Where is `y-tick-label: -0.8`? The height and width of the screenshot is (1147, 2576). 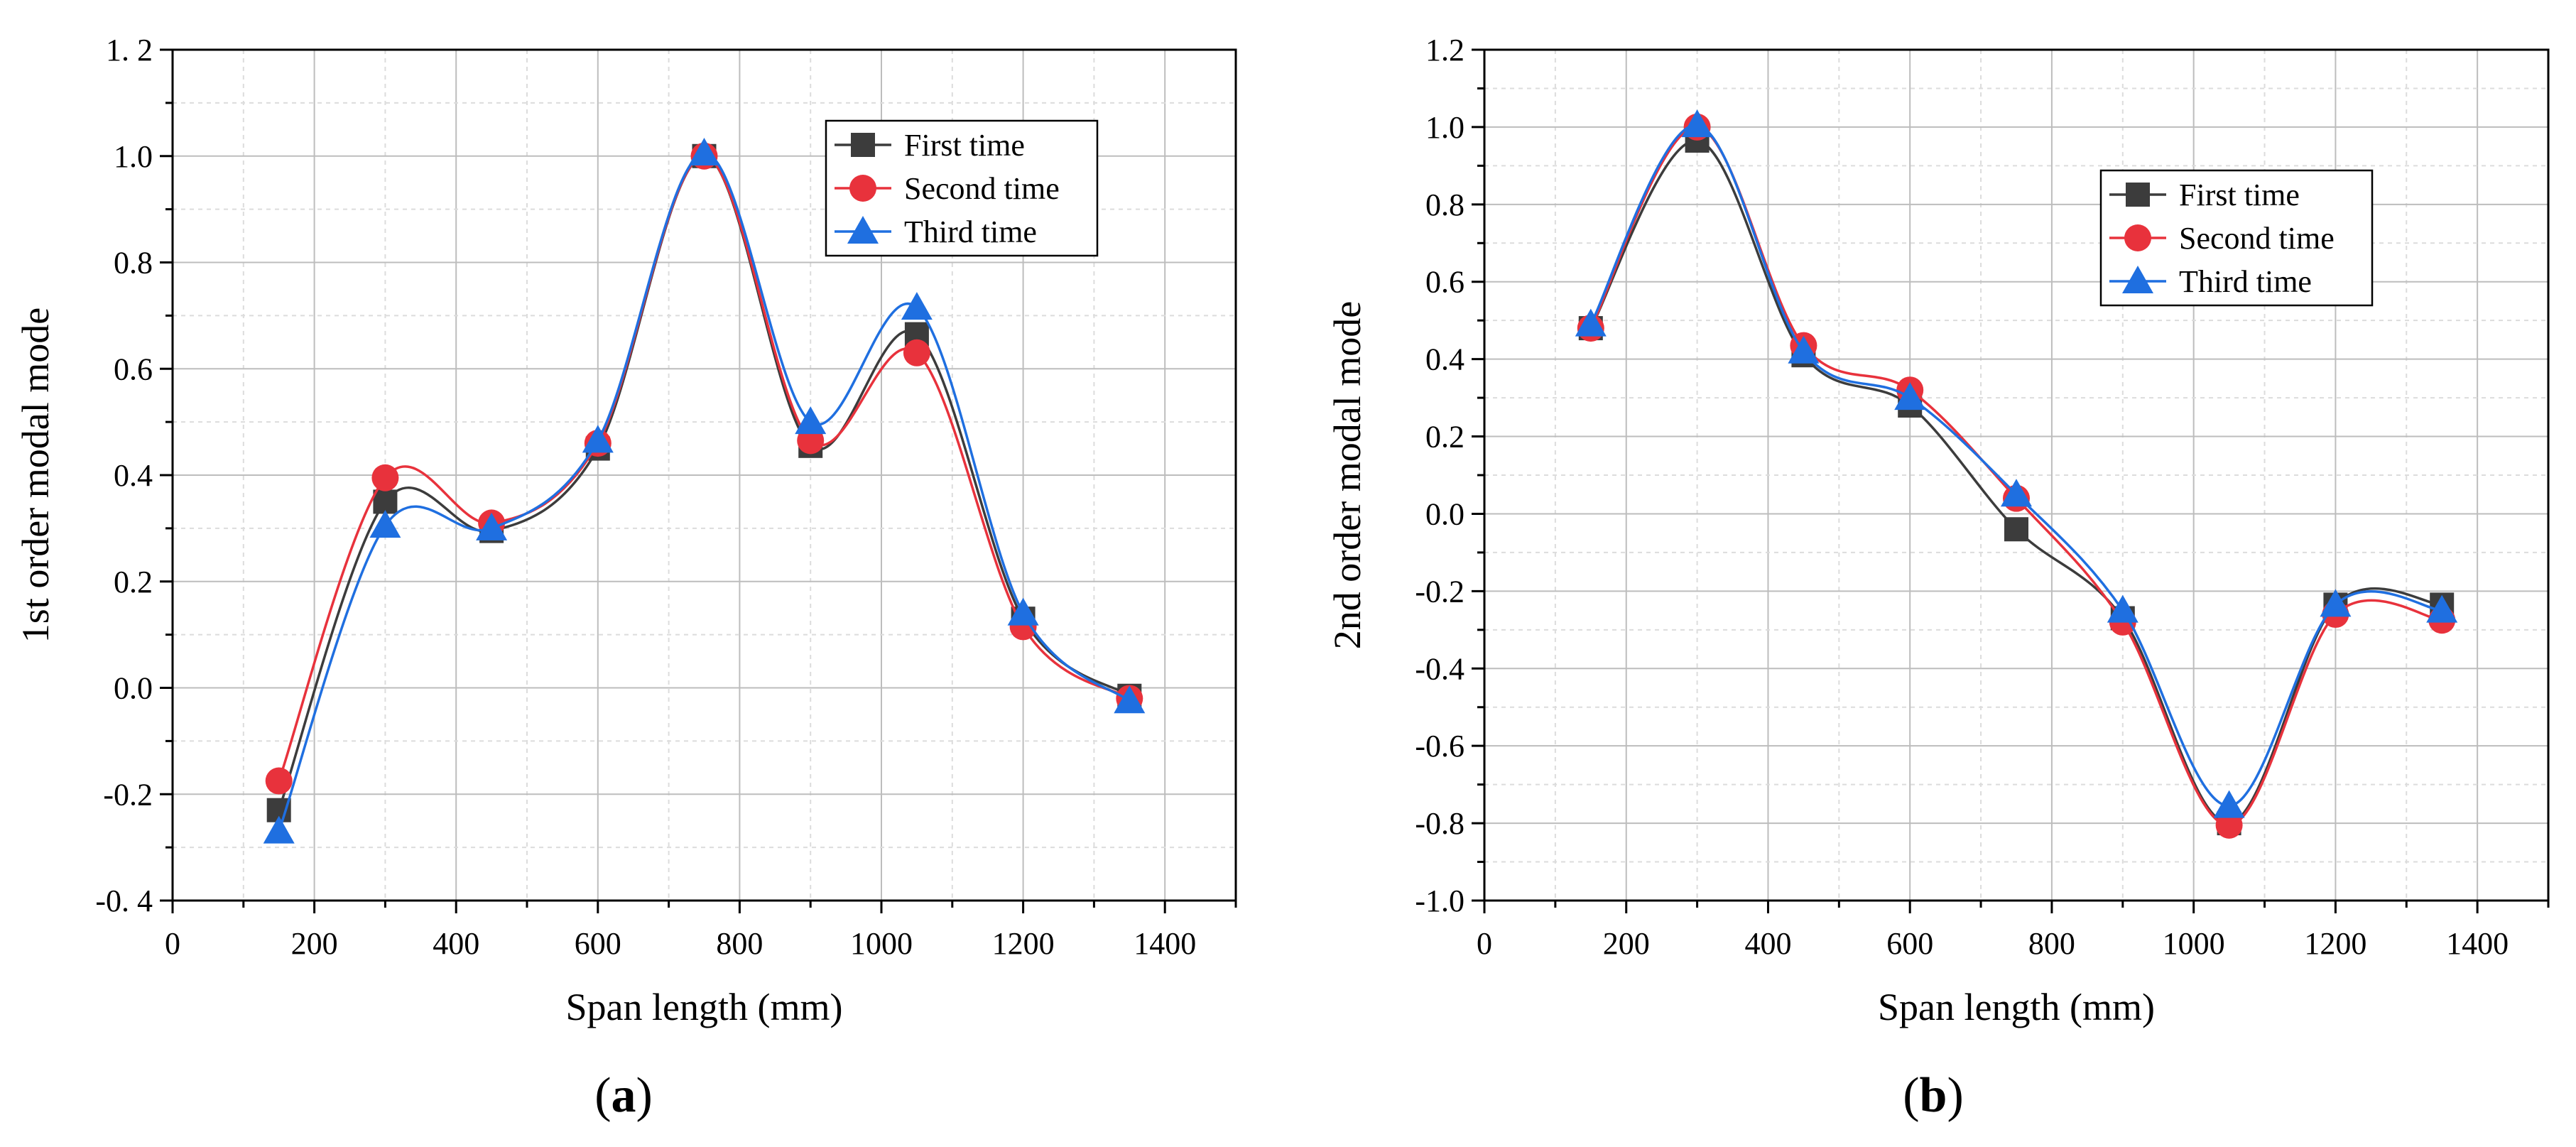 y-tick-label: -0.8 is located at coordinates (1440, 823).